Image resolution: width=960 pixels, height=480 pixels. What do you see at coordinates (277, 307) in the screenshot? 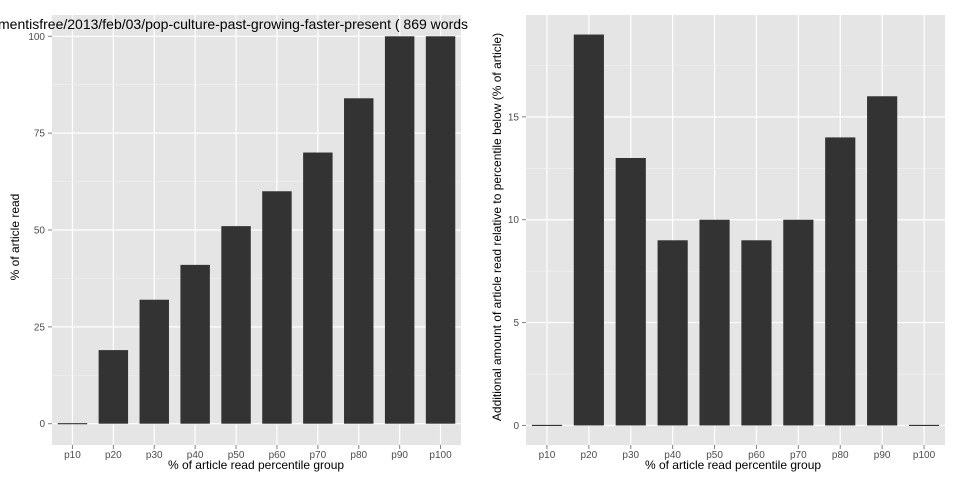
I see `bar-left-p60` at bounding box center [277, 307].